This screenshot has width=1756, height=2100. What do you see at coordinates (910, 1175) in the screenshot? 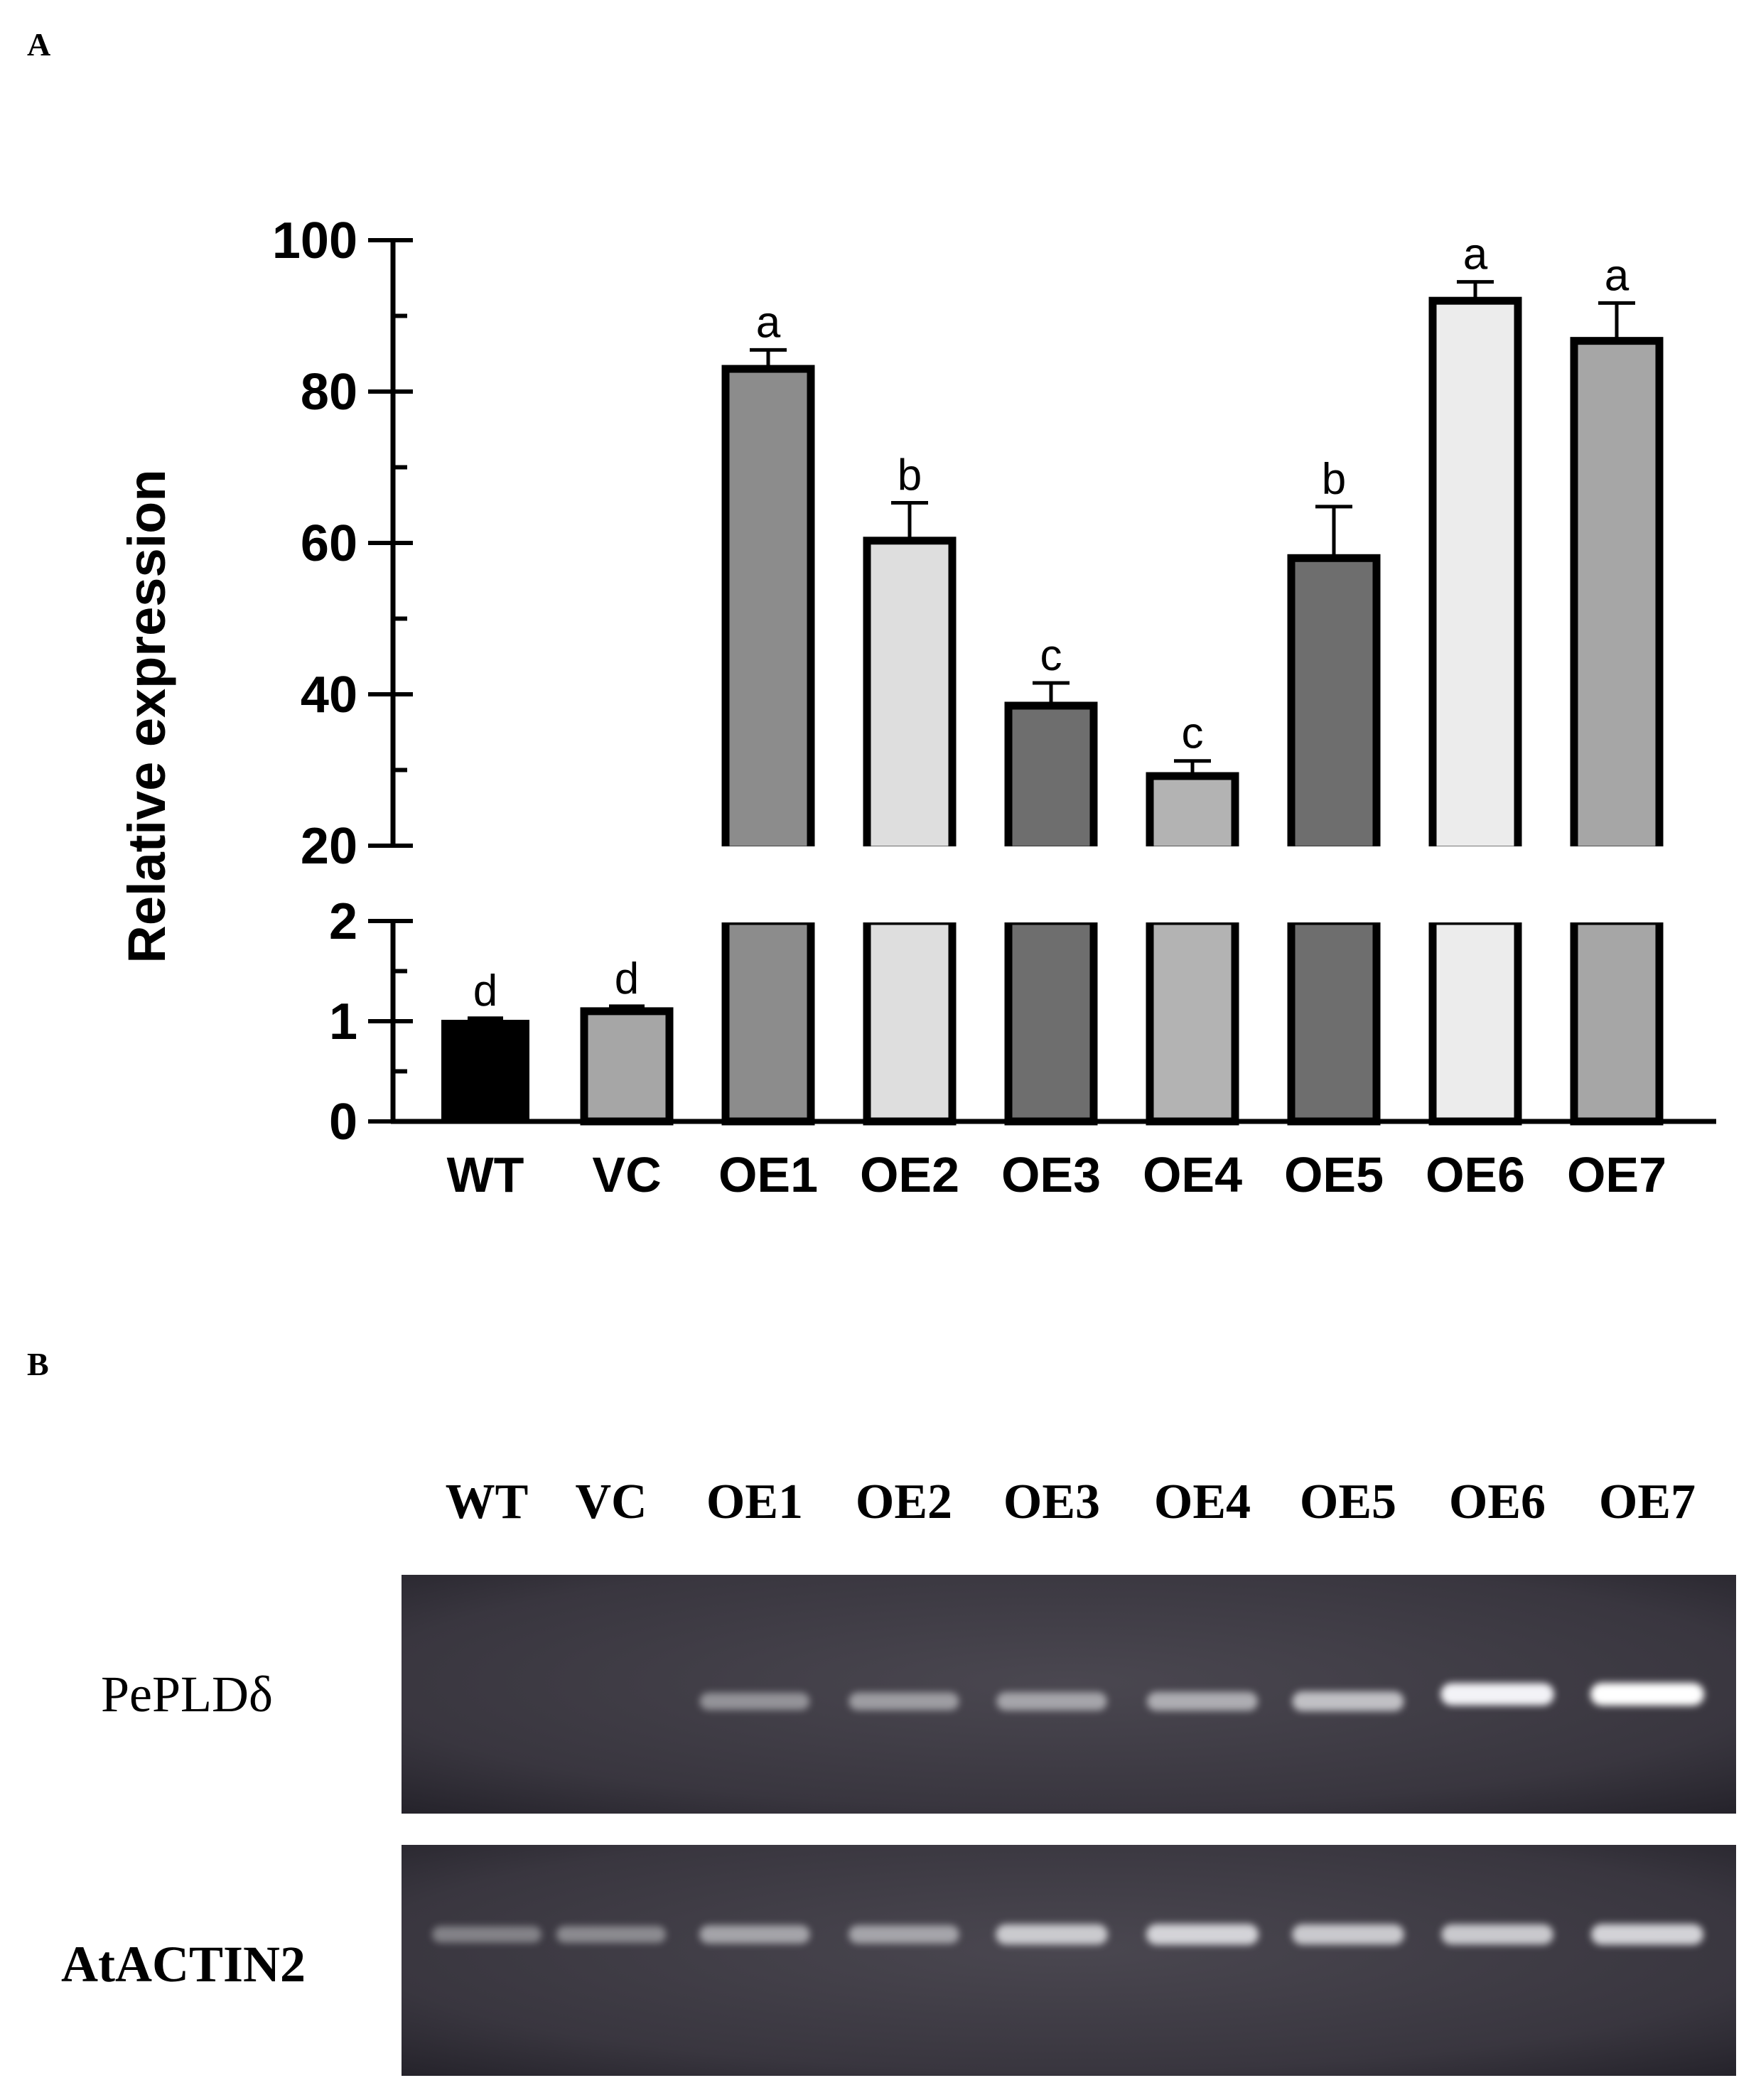
I see `x-tick-label: OE2` at bounding box center [910, 1175].